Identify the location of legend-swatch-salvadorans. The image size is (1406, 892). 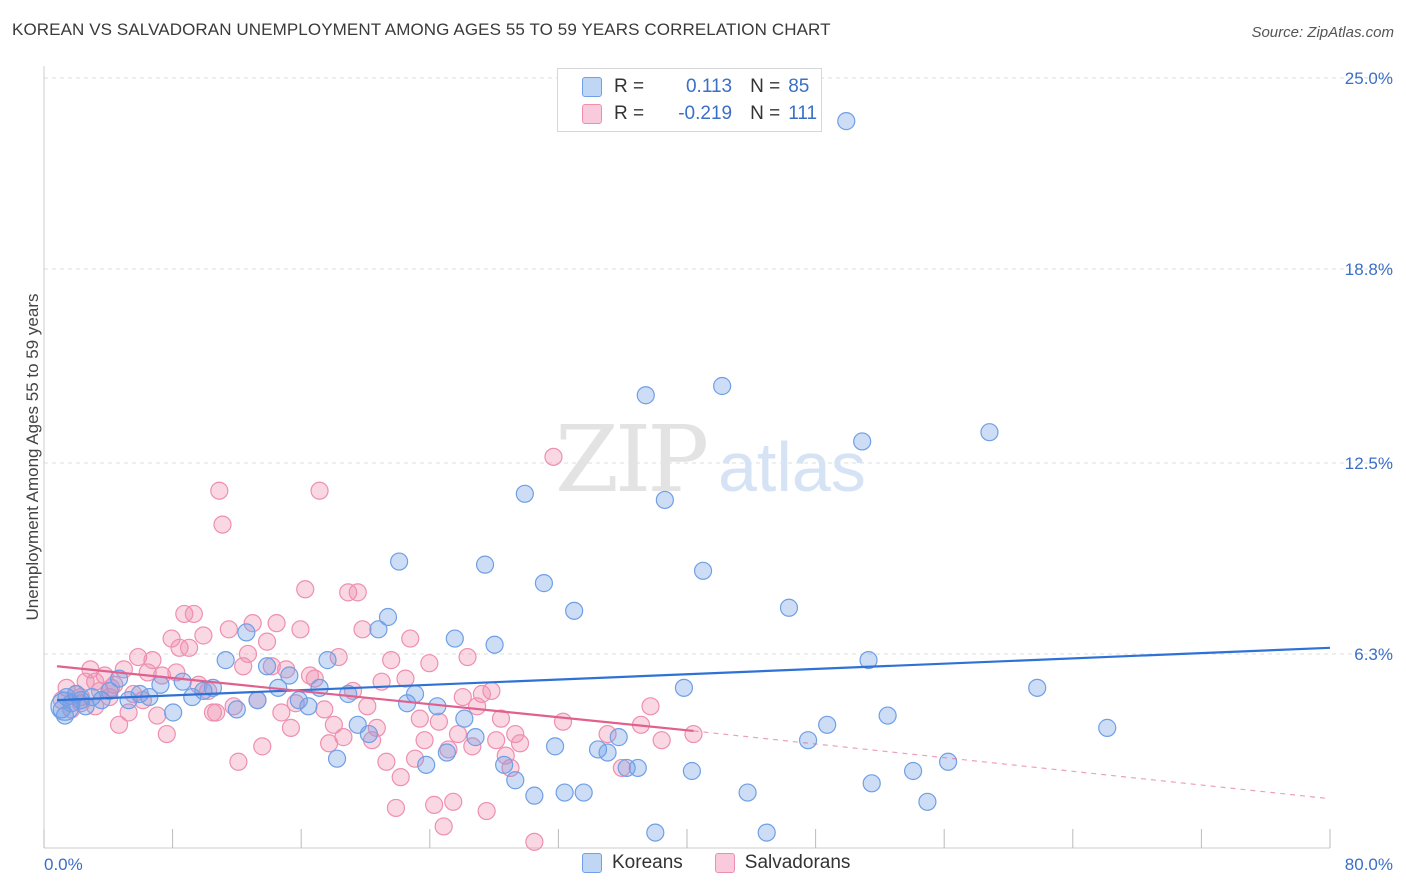
(592, 114).